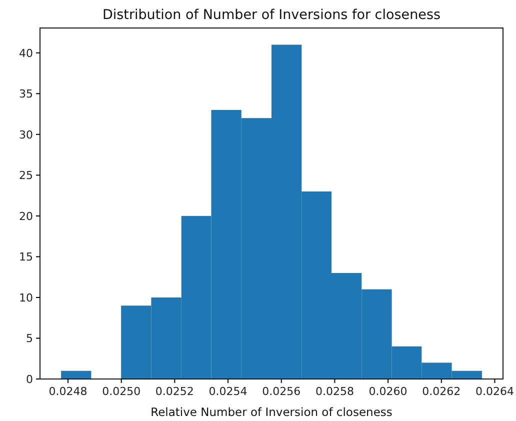 This screenshot has width=516, height=421. I want to click on y-tick-label: 10, so click(26, 297).